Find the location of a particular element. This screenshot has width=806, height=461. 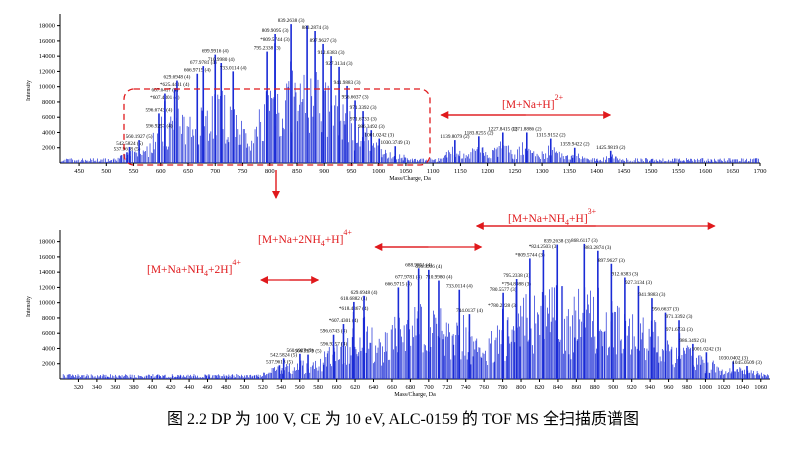

y-tick-label: 14000 is located at coordinates (47, 272).